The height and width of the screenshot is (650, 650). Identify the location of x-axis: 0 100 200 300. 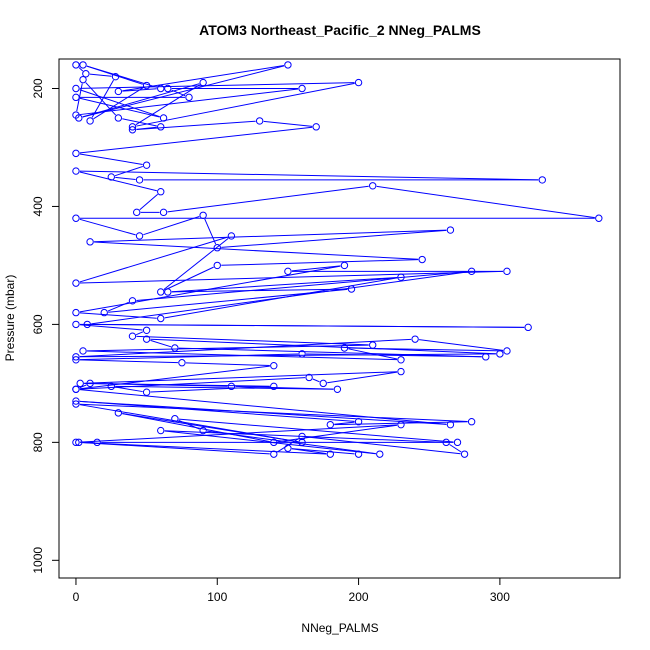
(291, 590).